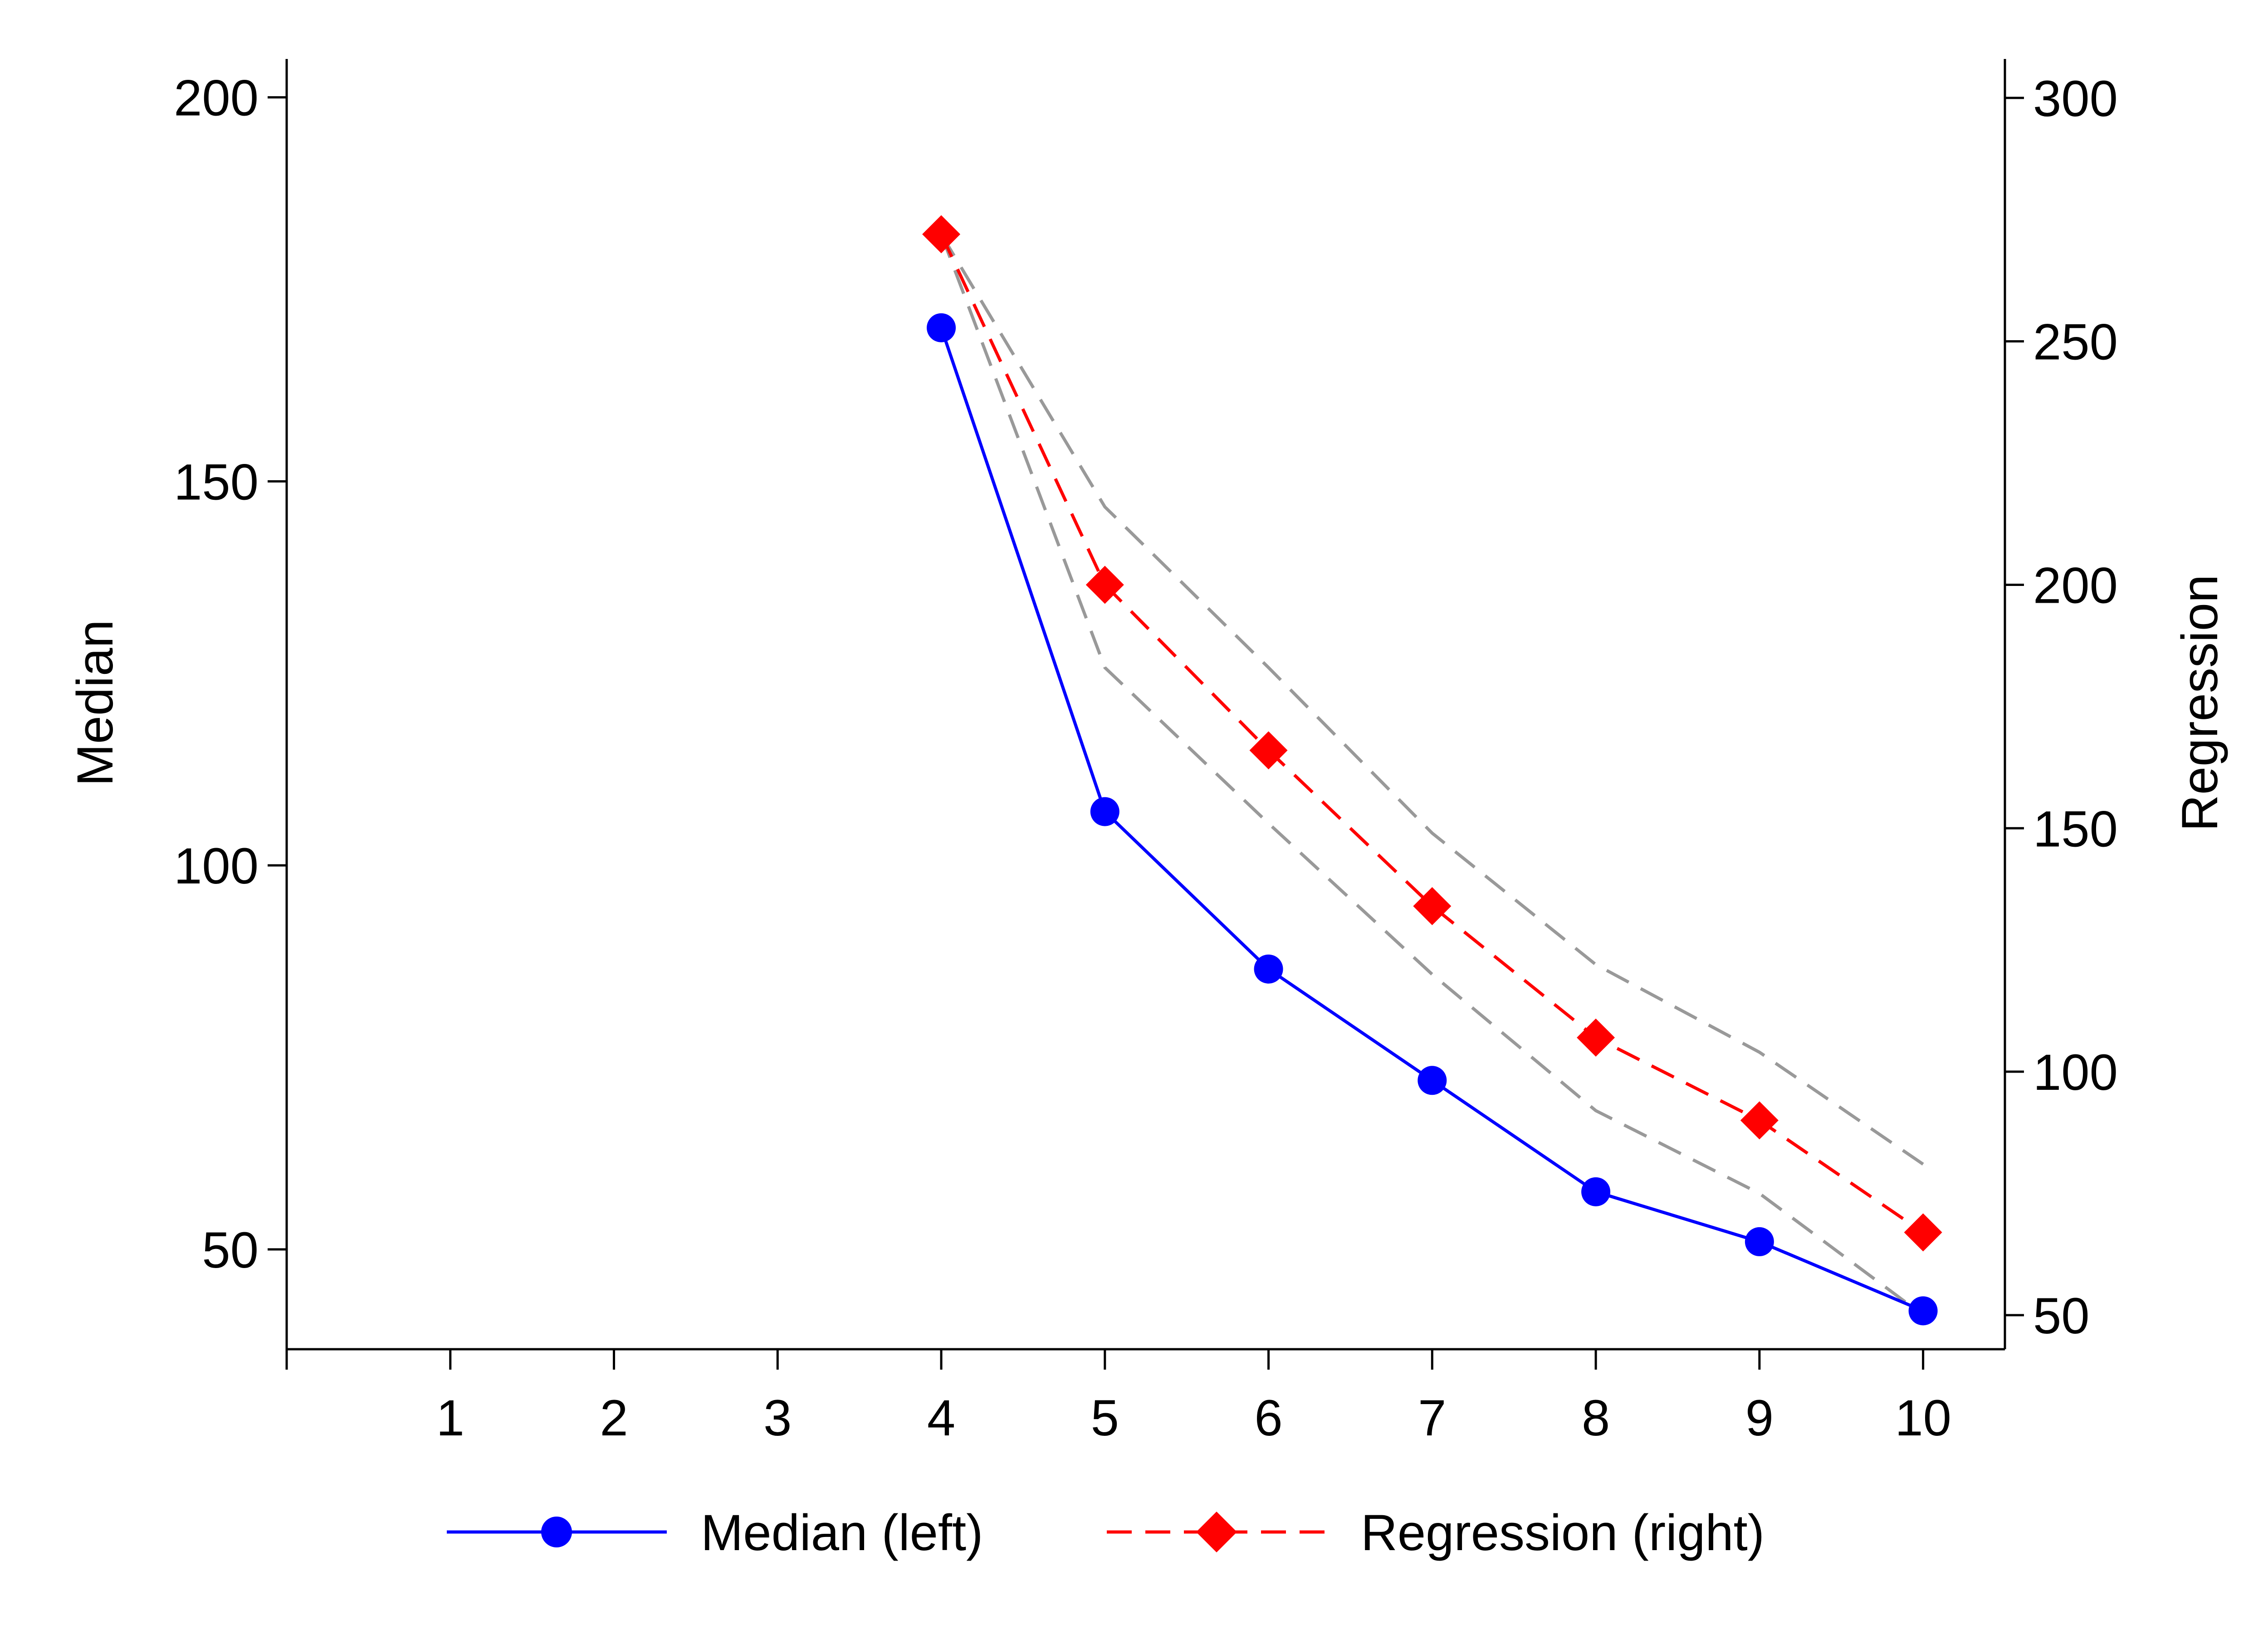 The height and width of the screenshot is (1649, 2268). I want to click on legend-median-marker, so click(556, 1532).